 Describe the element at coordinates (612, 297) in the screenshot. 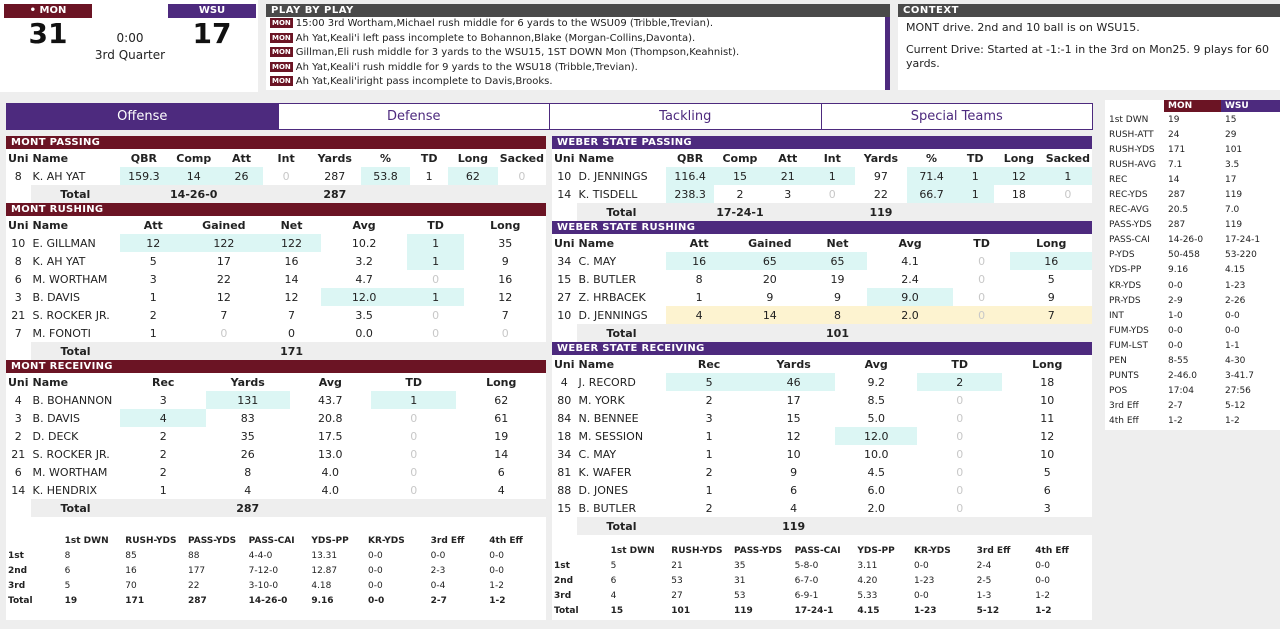

I see `player-name: Z. HRBACEK` at that location.